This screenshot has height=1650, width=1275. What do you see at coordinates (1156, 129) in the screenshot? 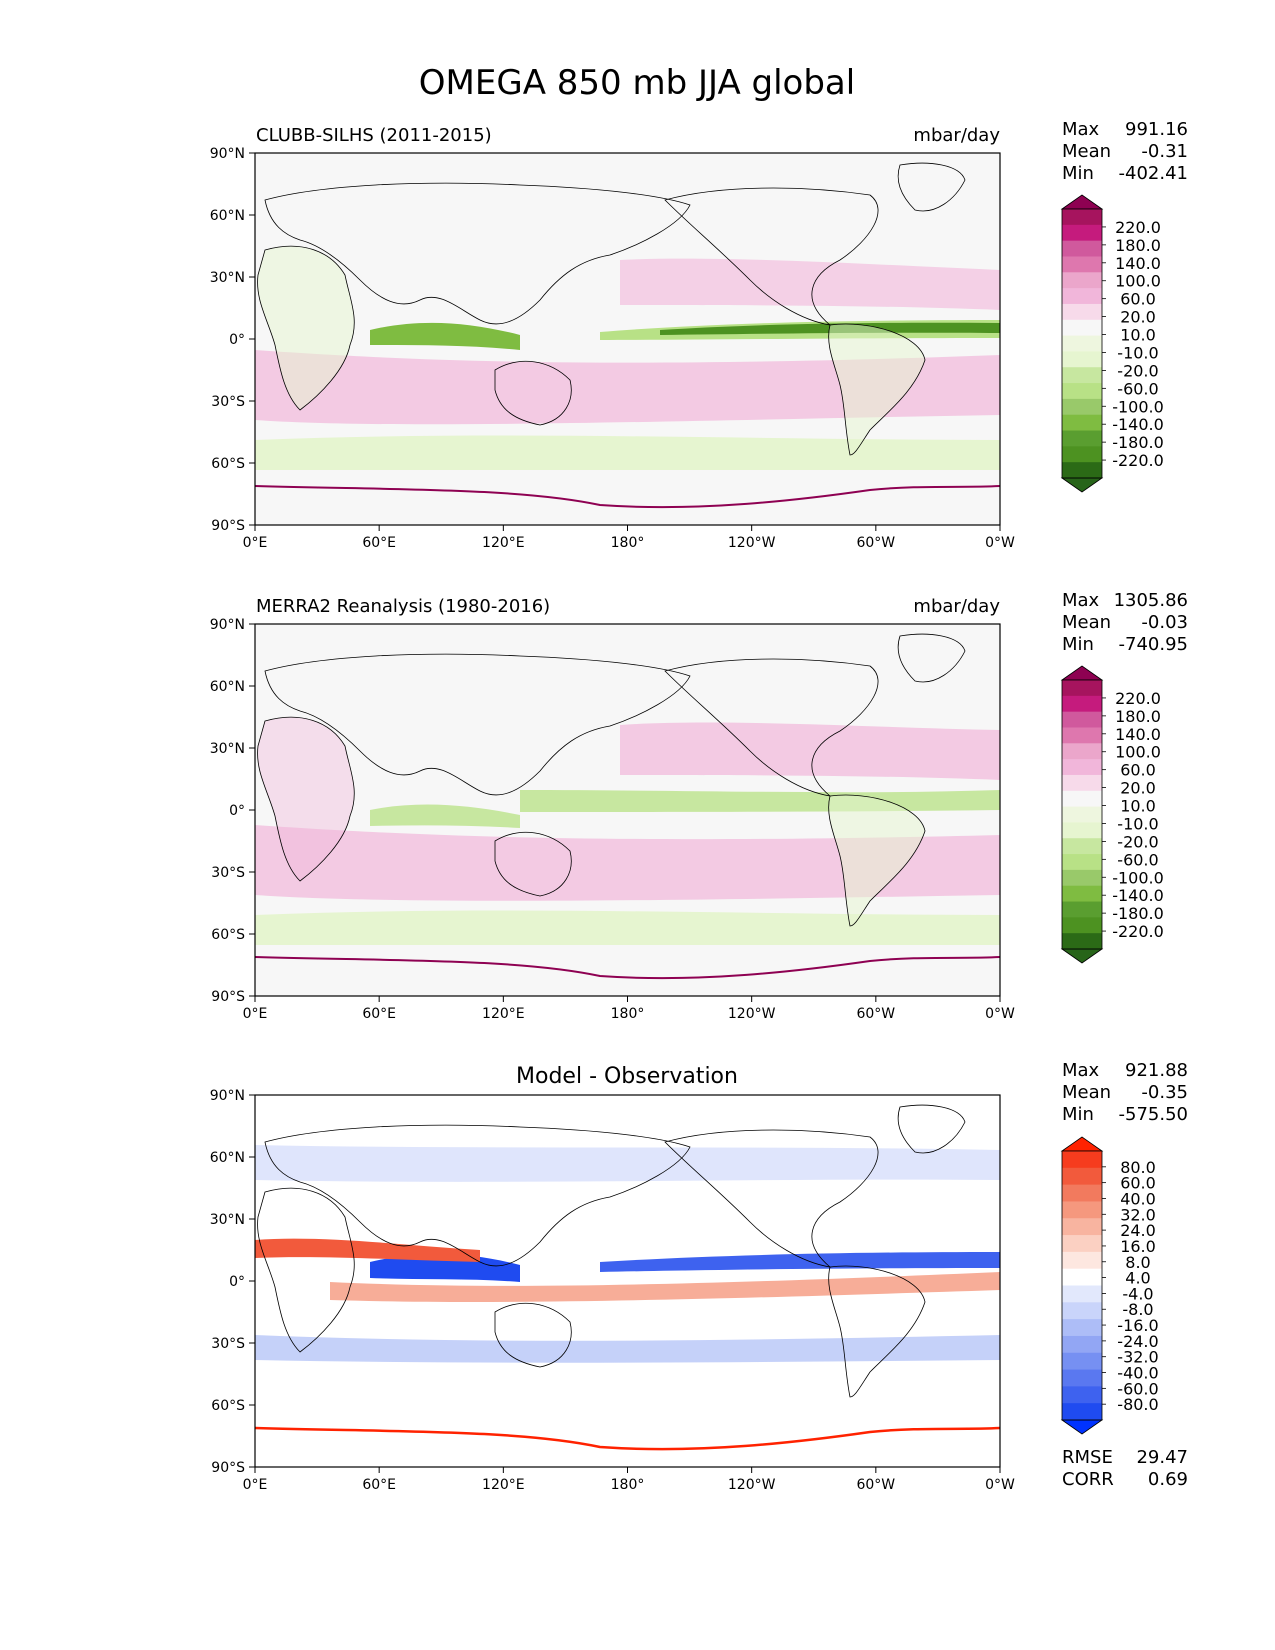
I see `stat-max-value: 991.16` at bounding box center [1156, 129].